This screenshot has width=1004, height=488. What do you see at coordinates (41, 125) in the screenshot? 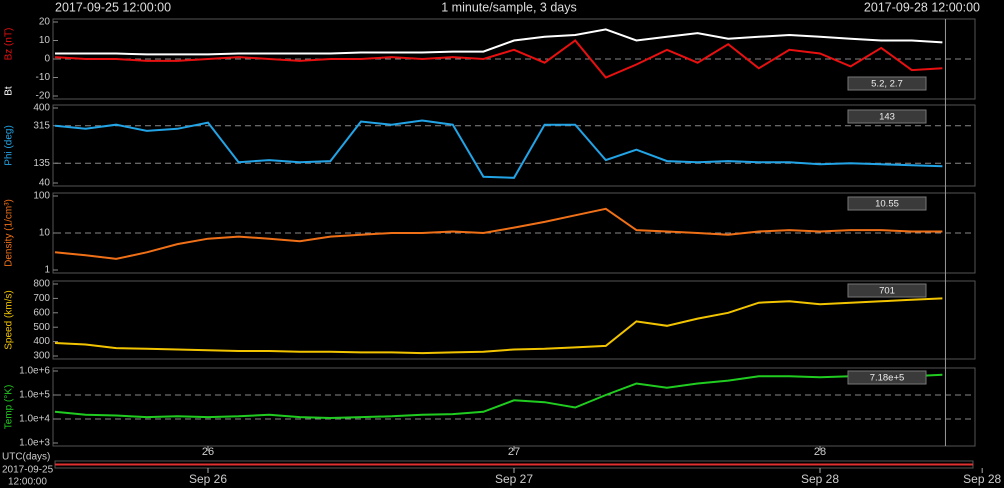
I see `y-tick-label: 315` at bounding box center [41, 125].